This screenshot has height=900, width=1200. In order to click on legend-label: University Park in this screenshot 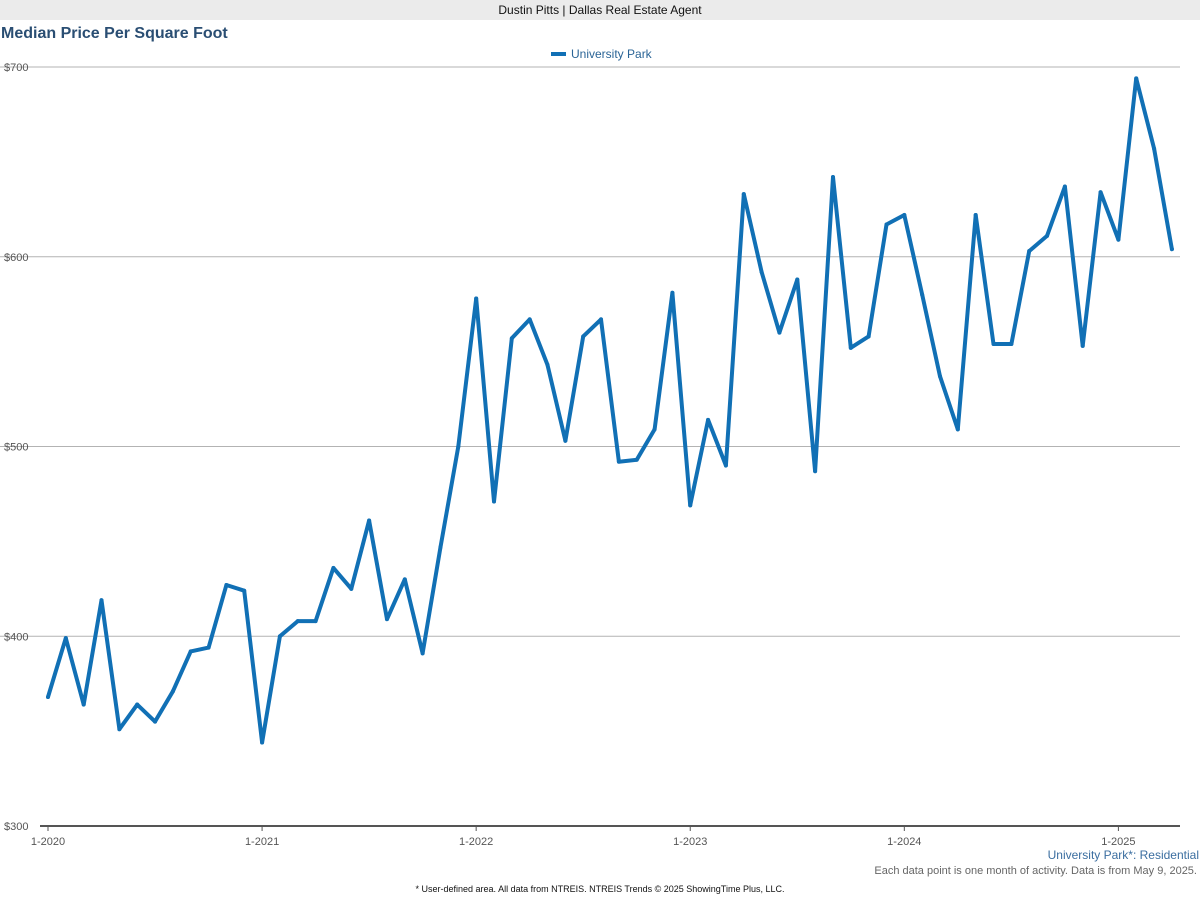, I will do `click(611, 54)`.